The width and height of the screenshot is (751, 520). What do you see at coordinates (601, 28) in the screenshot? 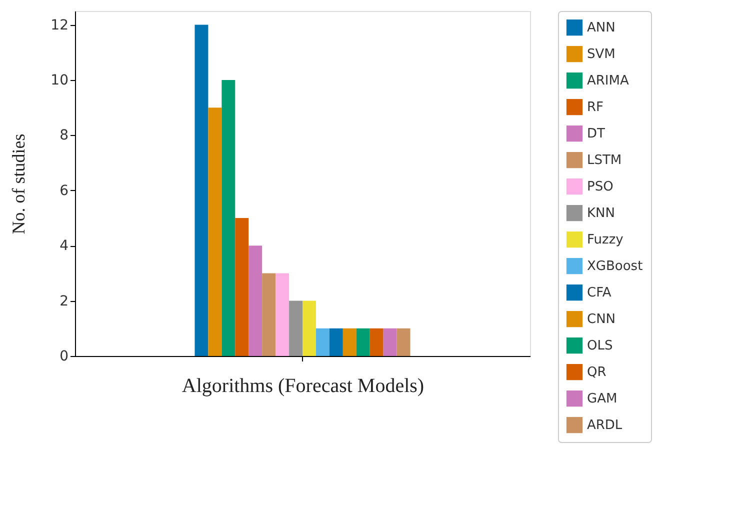
I see `legend-label: ANN` at bounding box center [601, 28].